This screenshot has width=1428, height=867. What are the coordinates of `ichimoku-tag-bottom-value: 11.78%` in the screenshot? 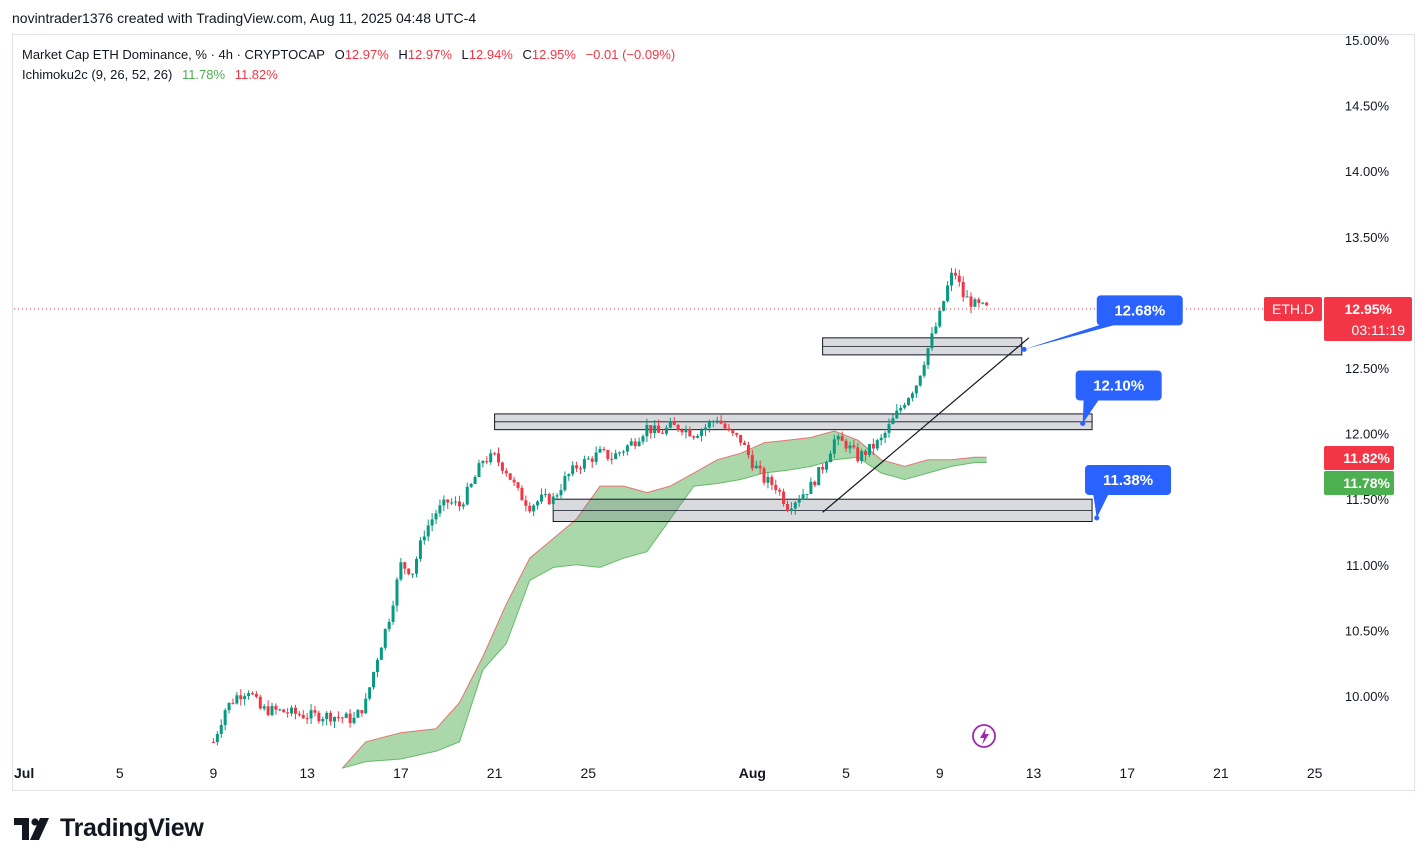 It's located at (1366, 483).